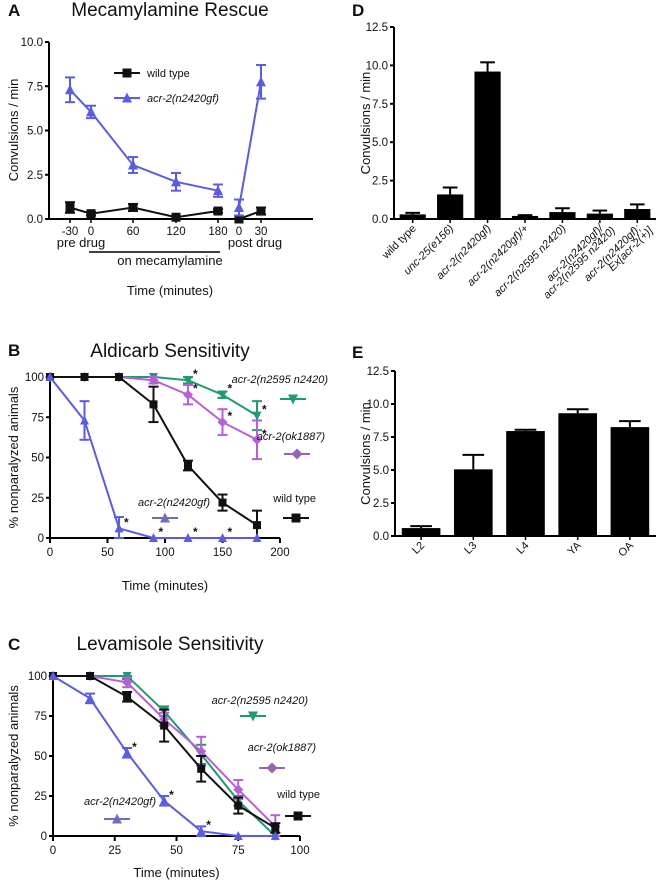  Describe the element at coordinates (13, 756) in the screenshot. I see `y-axis-label: % nonparalyzed animals` at that location.